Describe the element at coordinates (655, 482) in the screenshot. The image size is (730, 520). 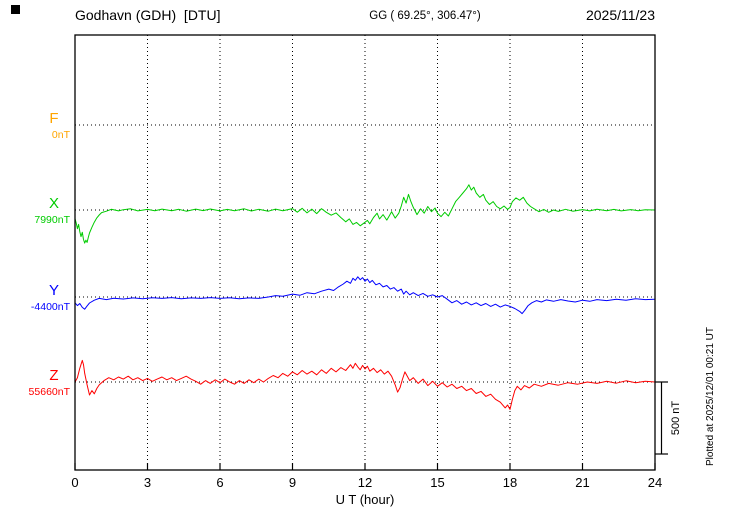
I see `x-tick-label: 24` at that location.